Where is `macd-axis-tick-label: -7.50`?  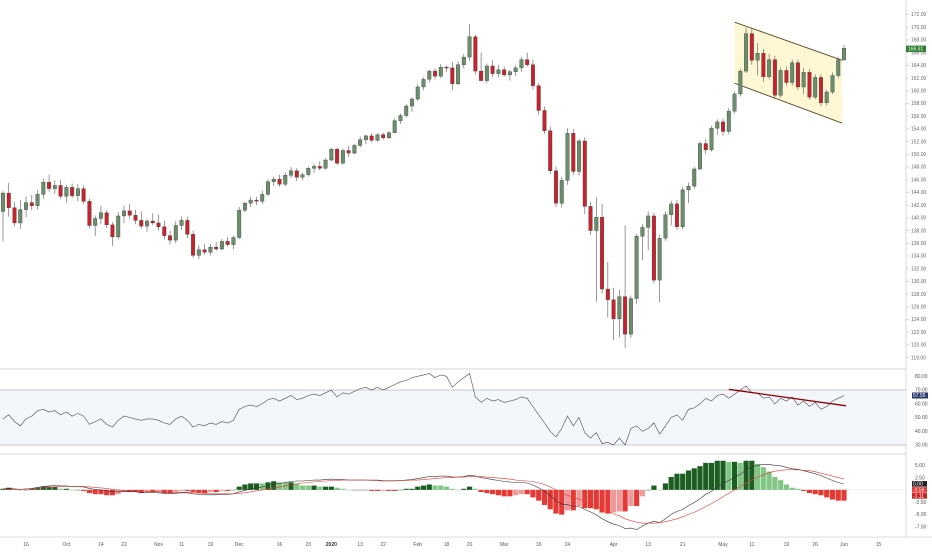
macd-axis-tick-label: -7.50 is located at coordinates (921, 527).